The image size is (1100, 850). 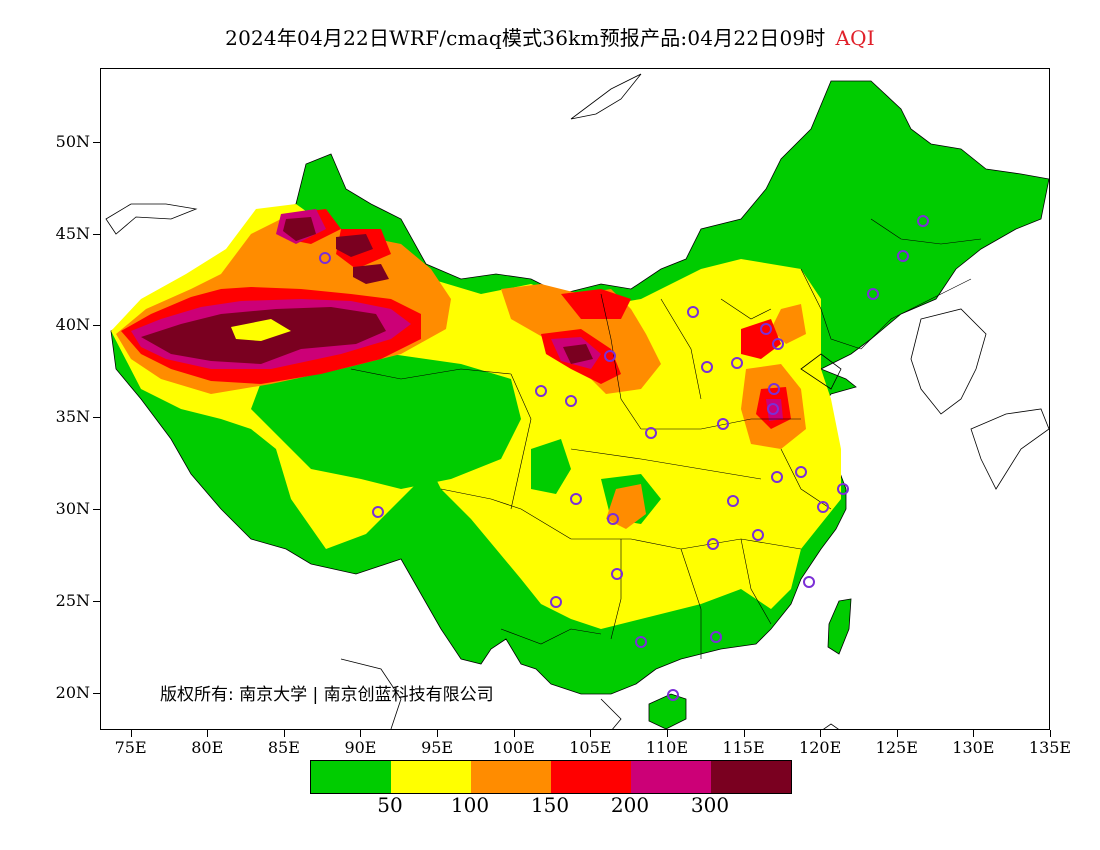 I want to click on lon-tick-label: 115E, so click(x=743, y=747).